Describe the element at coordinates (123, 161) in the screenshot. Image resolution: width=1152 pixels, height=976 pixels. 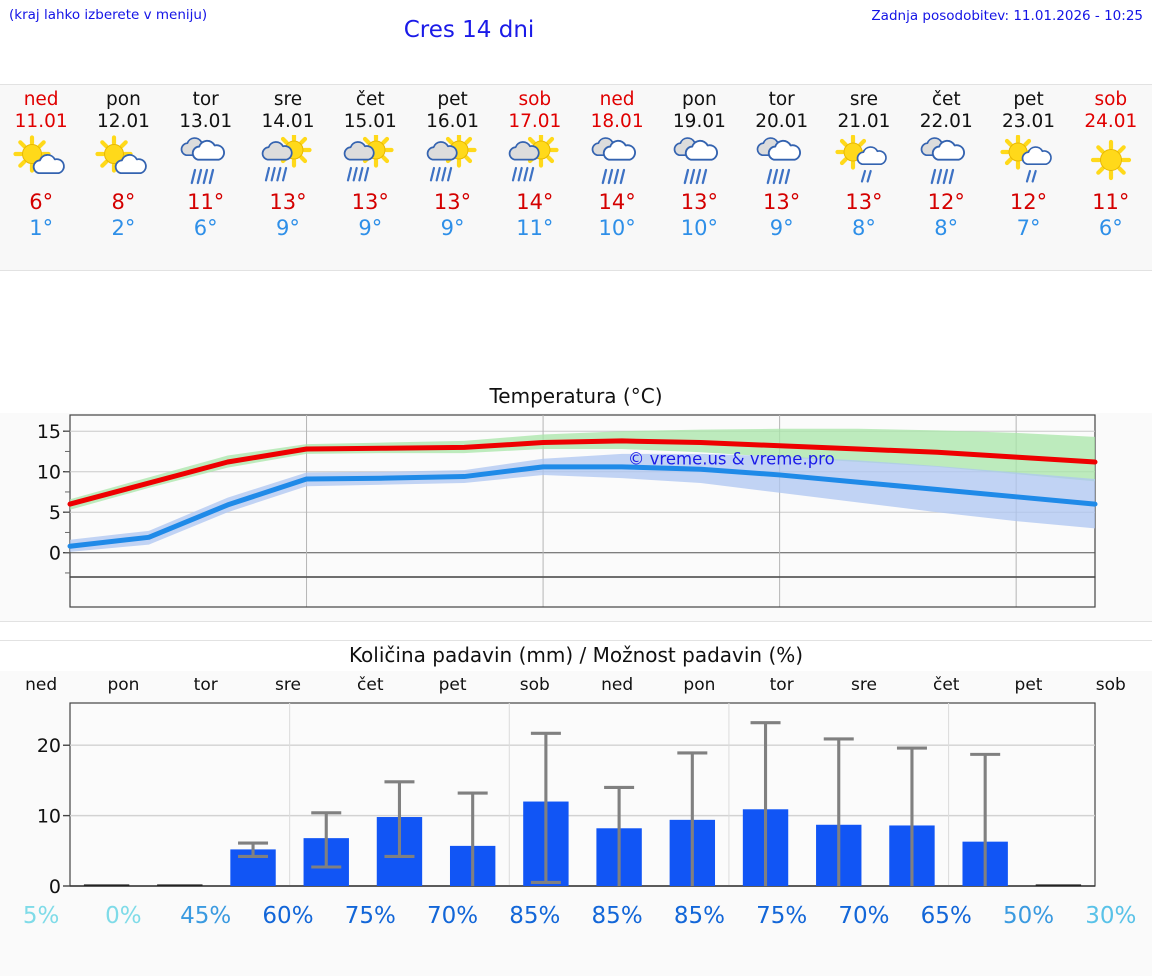
I see `sun-cloud-icon` at that location.